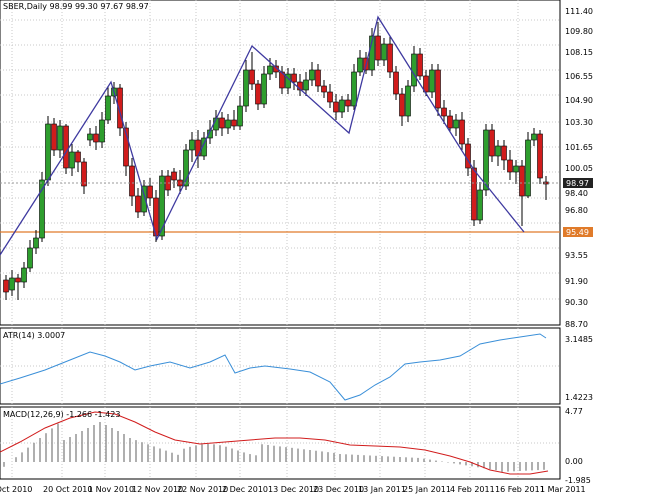  I want to click on date-label: 12 Nov 2010, so click(157, 489).